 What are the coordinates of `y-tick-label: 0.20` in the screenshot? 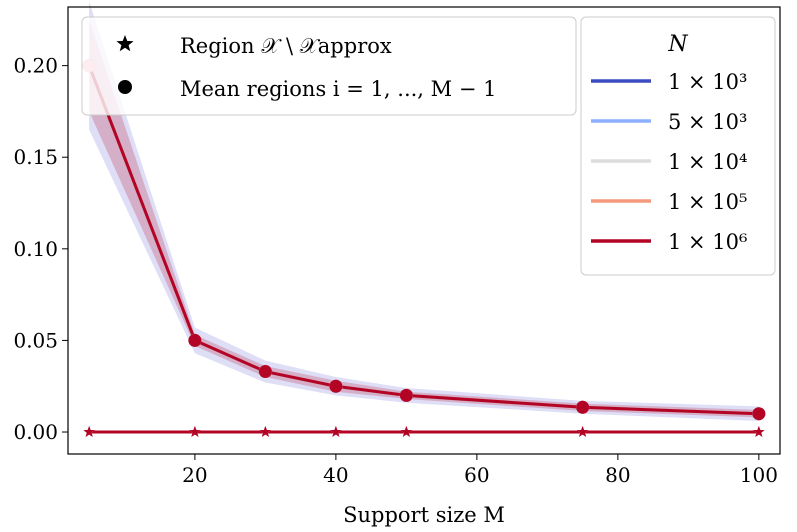 It's located at (35, 66).